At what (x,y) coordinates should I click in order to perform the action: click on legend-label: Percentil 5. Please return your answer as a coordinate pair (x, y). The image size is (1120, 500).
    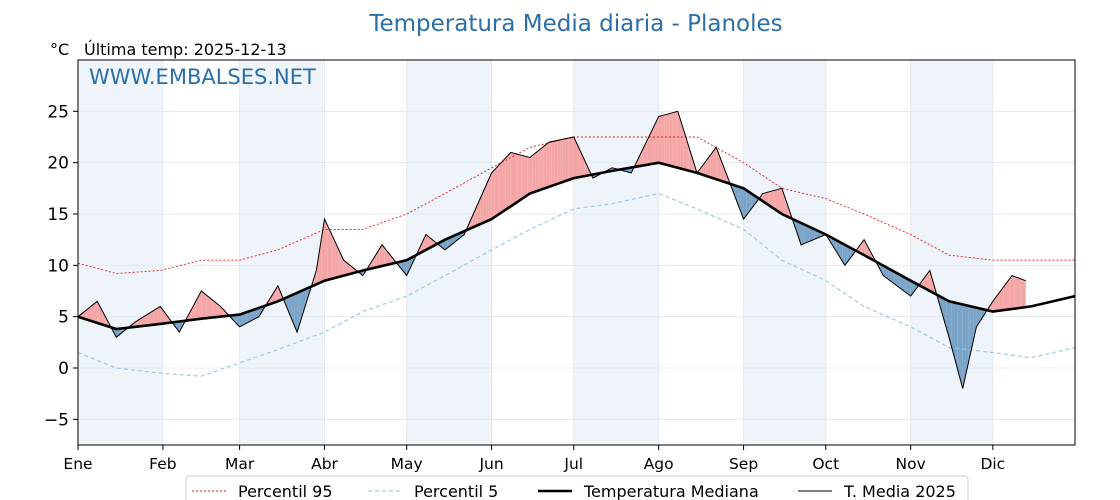
    Looking at the image, I should click on (456, 491).